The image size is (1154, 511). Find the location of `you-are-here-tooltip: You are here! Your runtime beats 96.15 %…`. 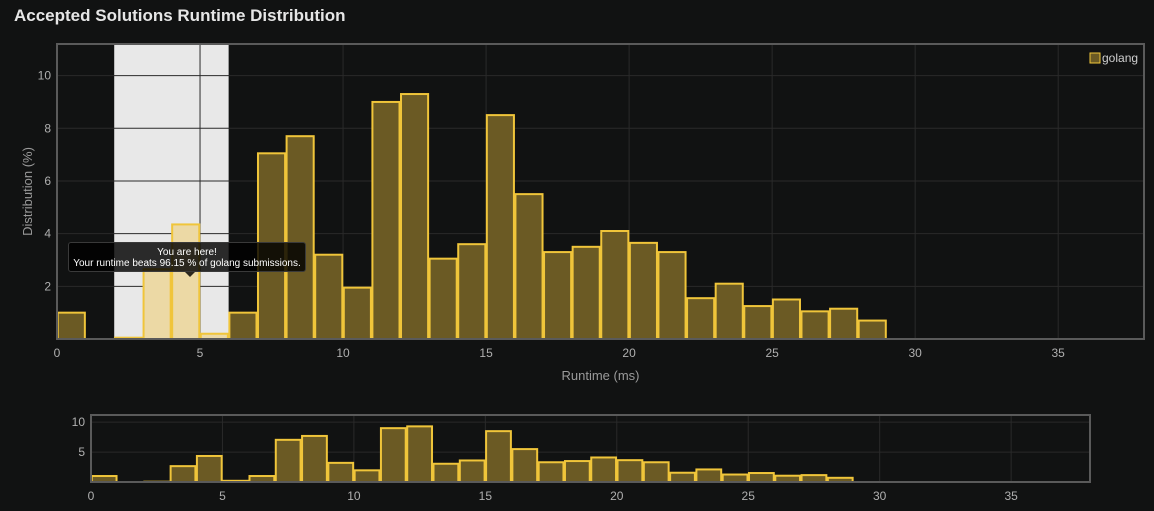

you-are-here-tooltip: You are here! Your runtime beats 96.15 %… is located at coordinates (187, 257).